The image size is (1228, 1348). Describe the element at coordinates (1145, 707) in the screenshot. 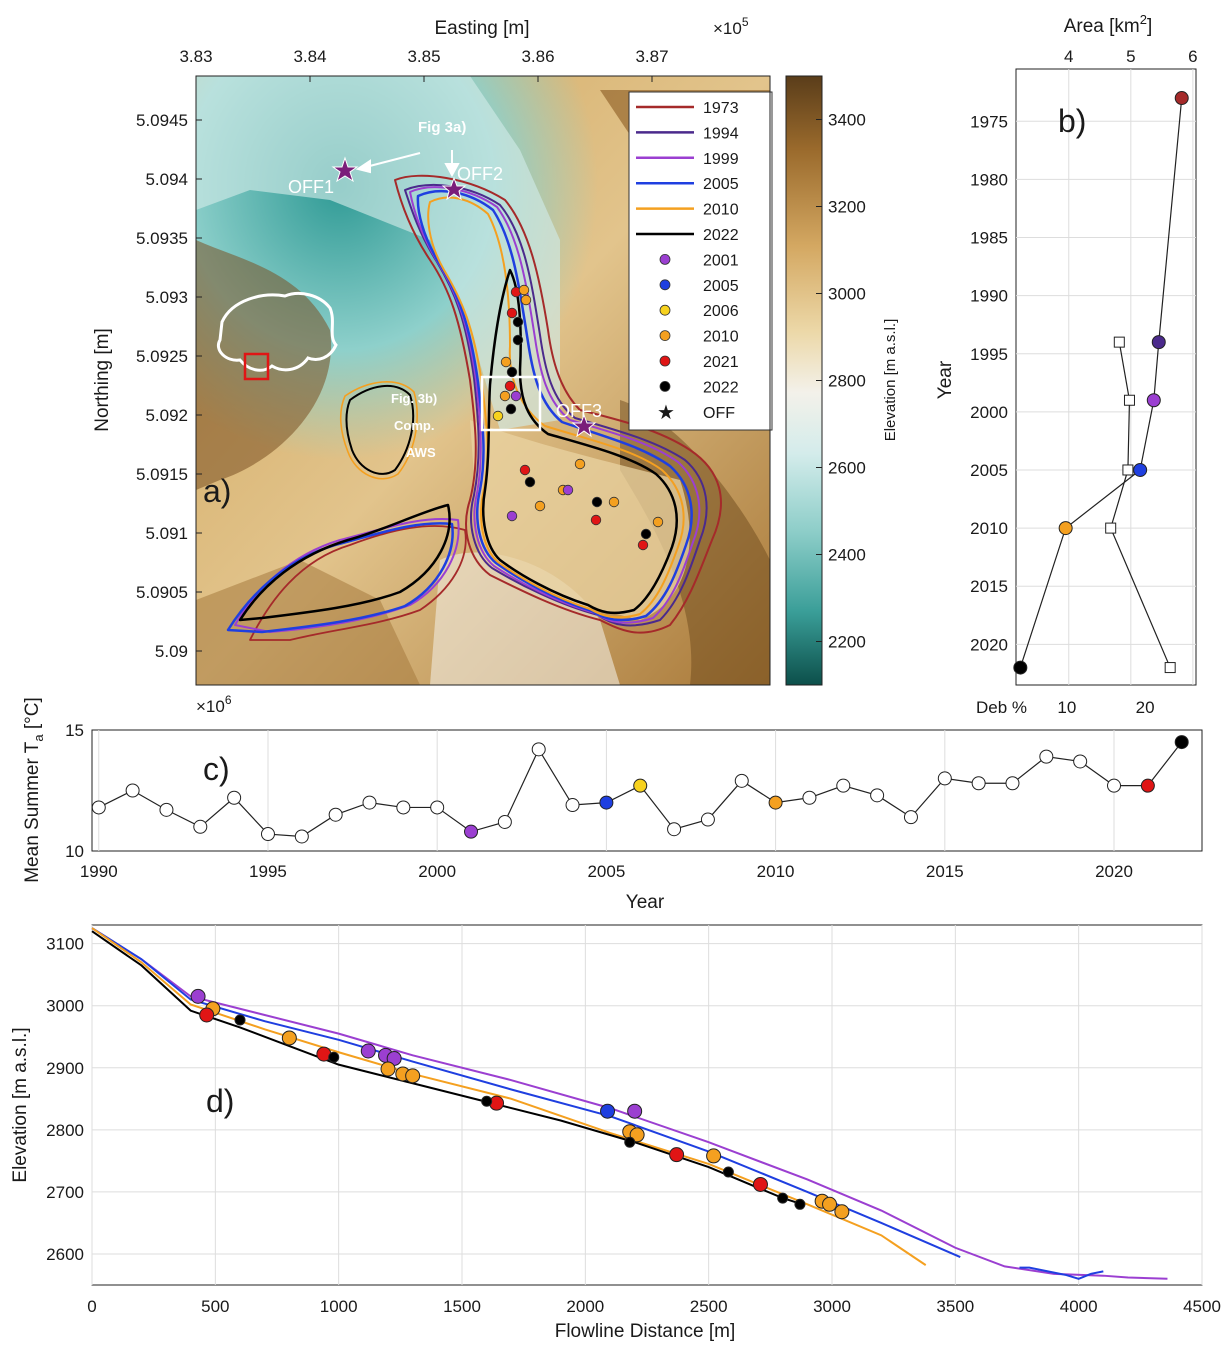

I see `b-bottom-tick-label: 20` at that location.